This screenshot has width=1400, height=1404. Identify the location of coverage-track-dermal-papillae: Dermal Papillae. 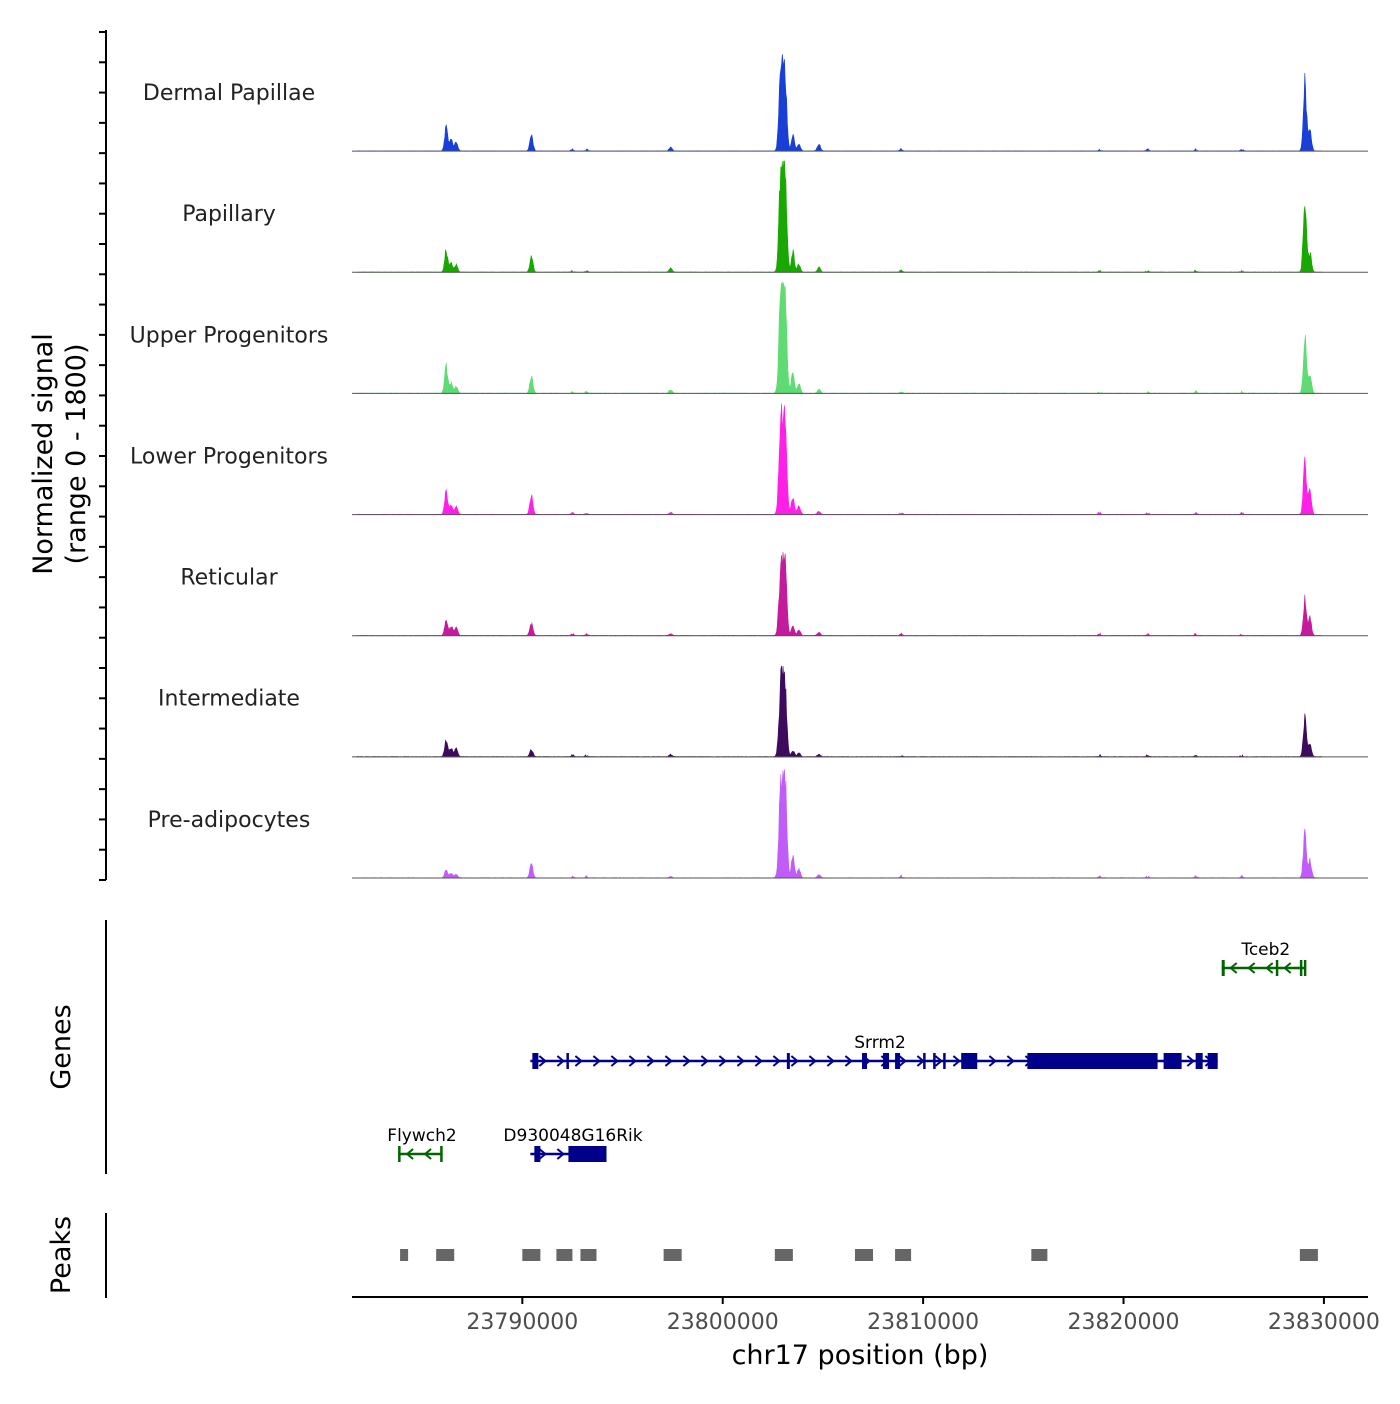
(755, 103).